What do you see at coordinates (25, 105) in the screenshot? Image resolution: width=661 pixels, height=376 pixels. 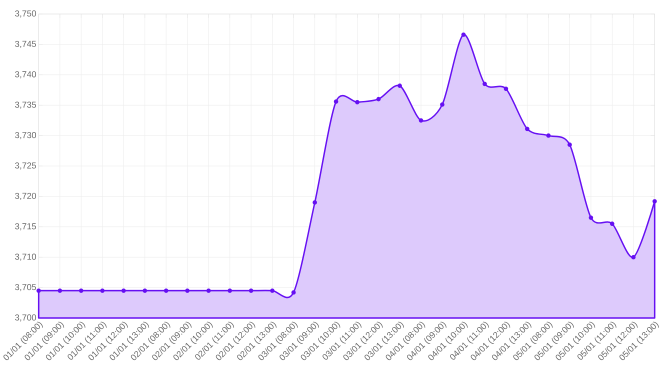 I see `y-tick-label: 3,735` at bounding box center [25, 105].